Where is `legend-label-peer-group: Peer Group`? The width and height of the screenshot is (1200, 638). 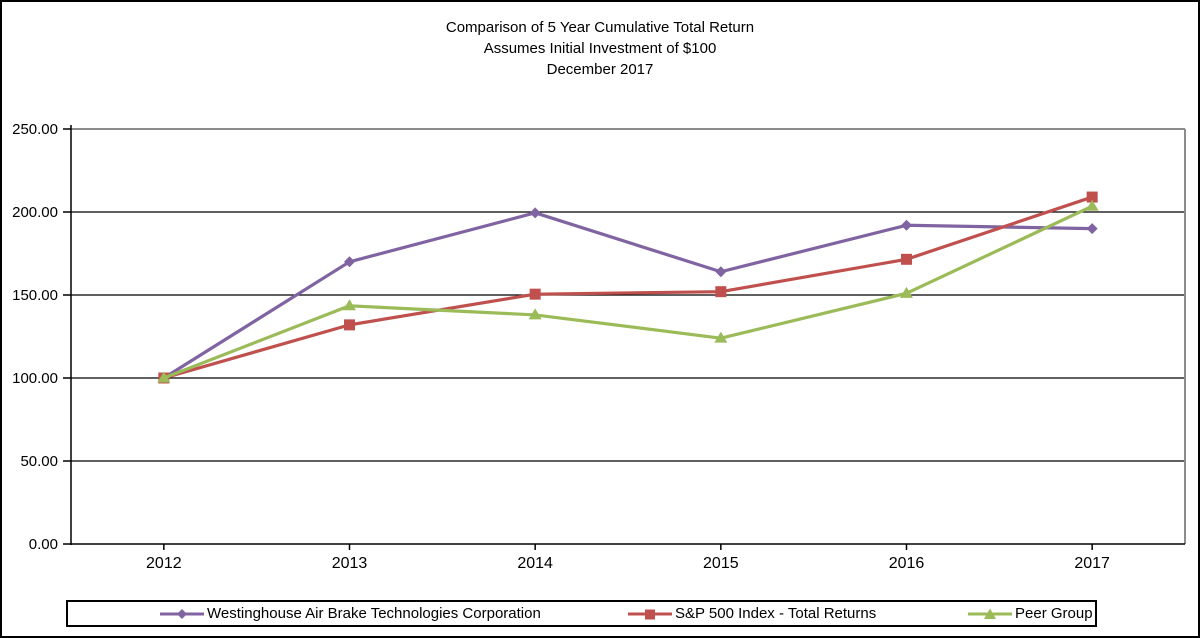
legend-label-peer-group: Peer Group is located at coordinates (1054, 613).